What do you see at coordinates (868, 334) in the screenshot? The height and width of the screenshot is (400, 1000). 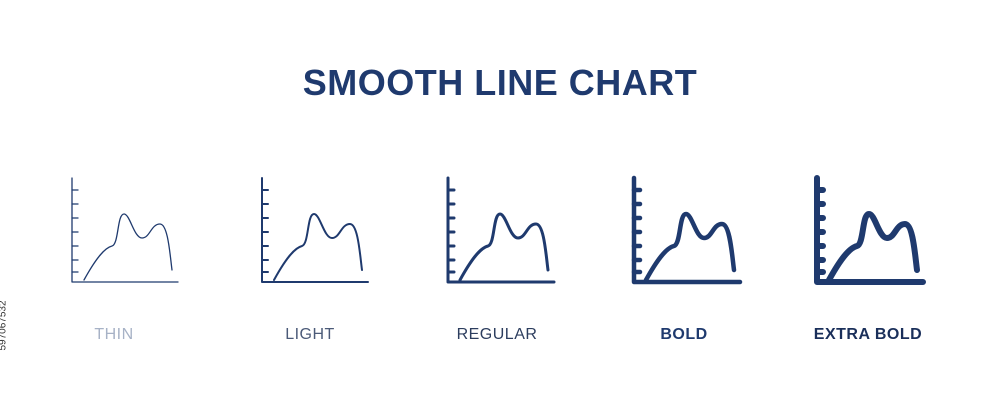 I see `label-extra-bold: EXTRA BOLD` at bounding box center [868, 334].